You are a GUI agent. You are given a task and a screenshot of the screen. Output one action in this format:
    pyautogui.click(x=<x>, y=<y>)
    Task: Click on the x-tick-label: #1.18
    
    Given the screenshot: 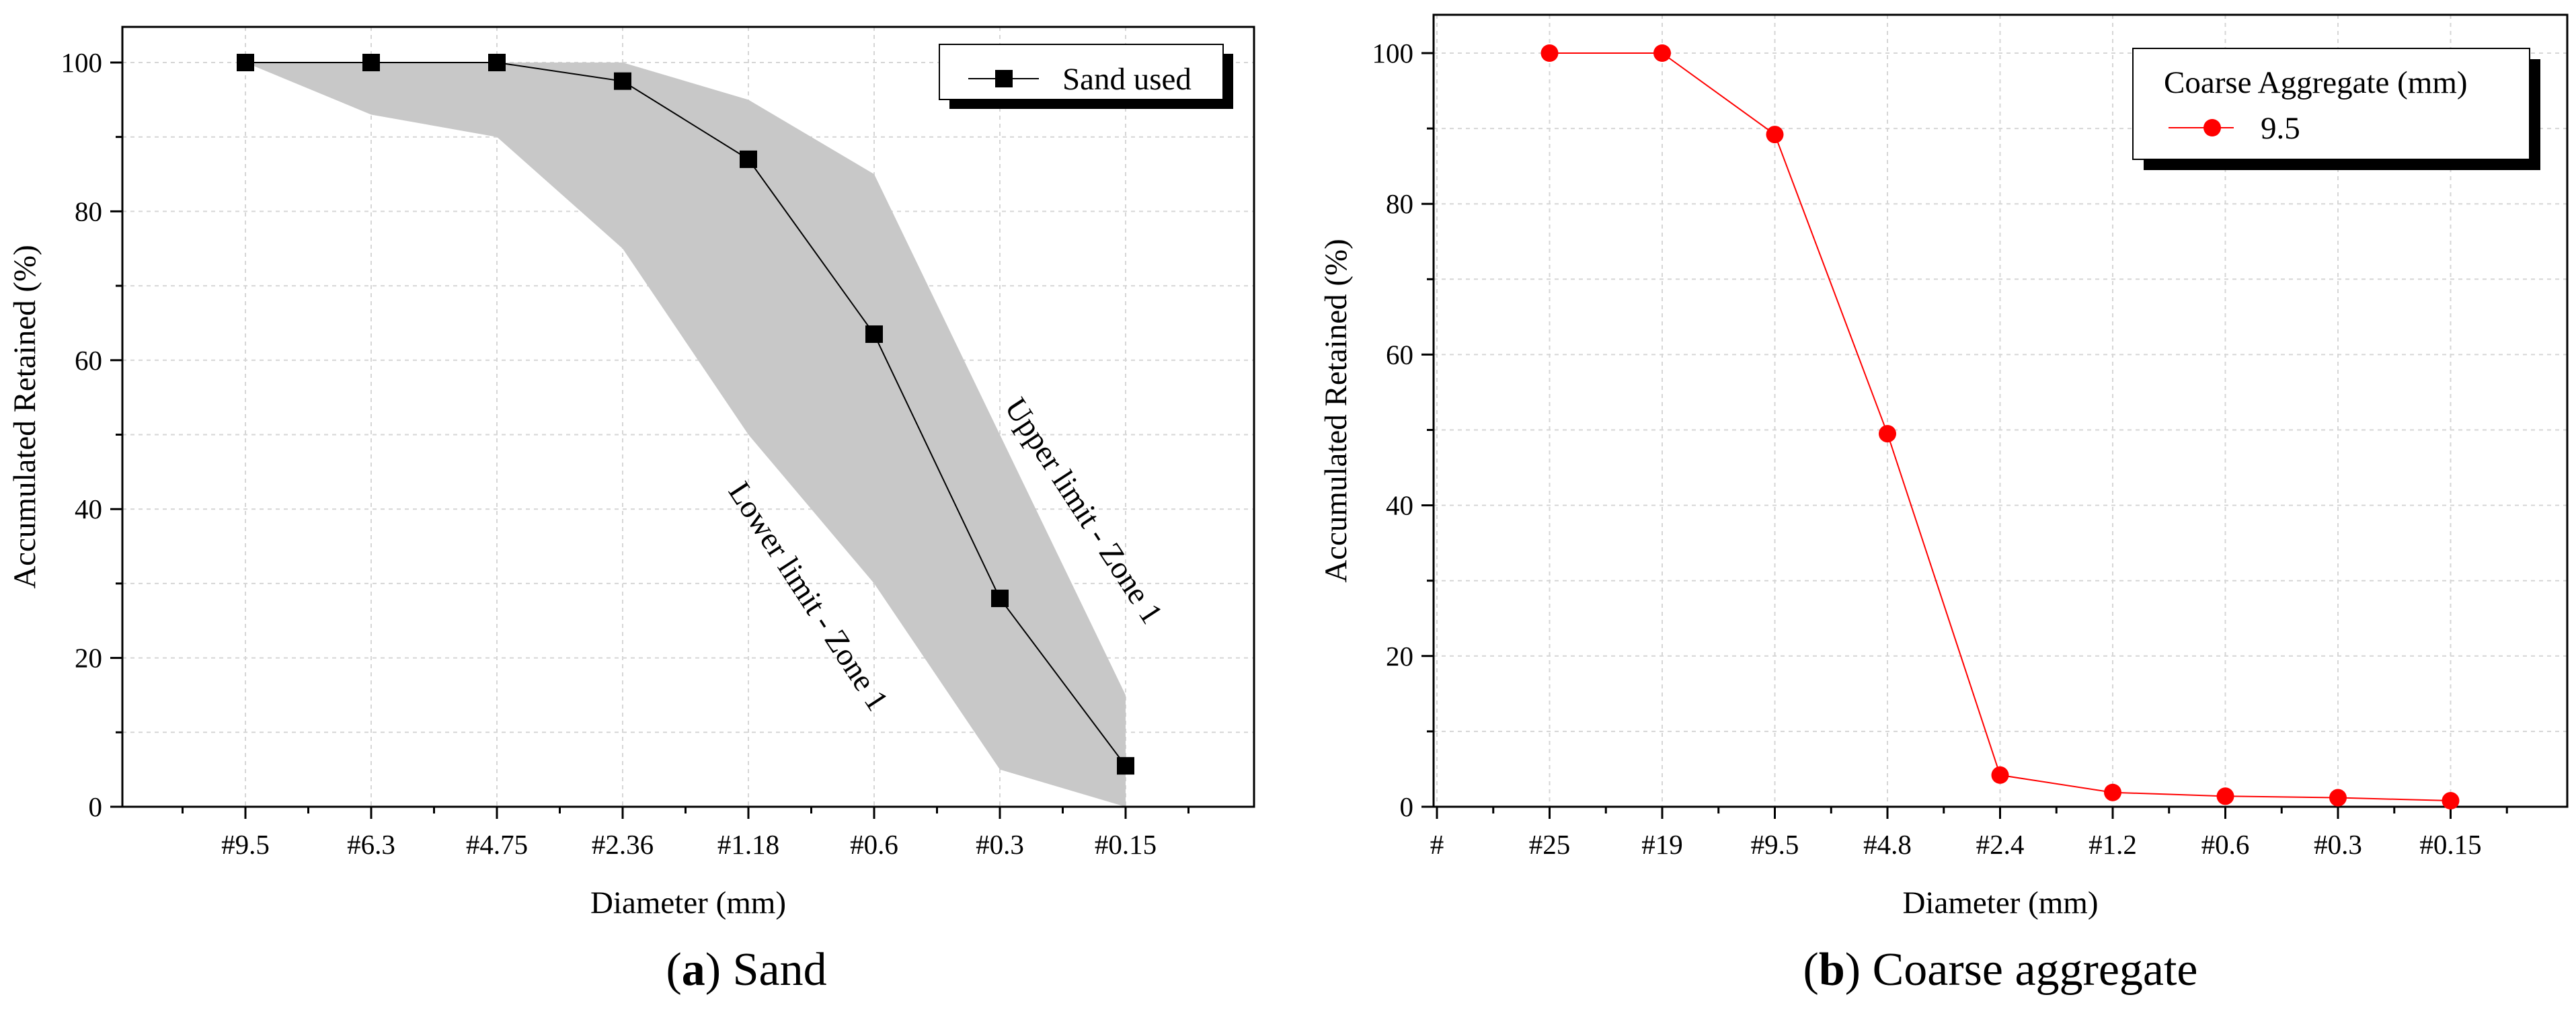 What is the action you would take?
    pyautogui.click(x=748, y=844)
    